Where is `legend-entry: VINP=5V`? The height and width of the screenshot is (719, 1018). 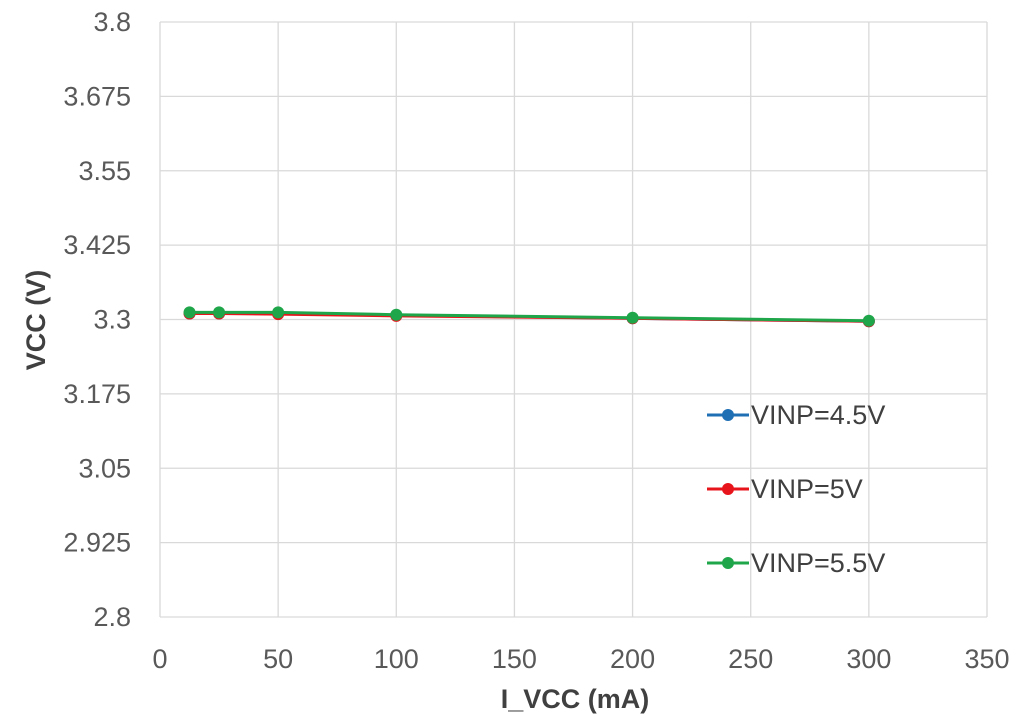 legend-entry: VINP=5V is located at coordinates (785, 489).